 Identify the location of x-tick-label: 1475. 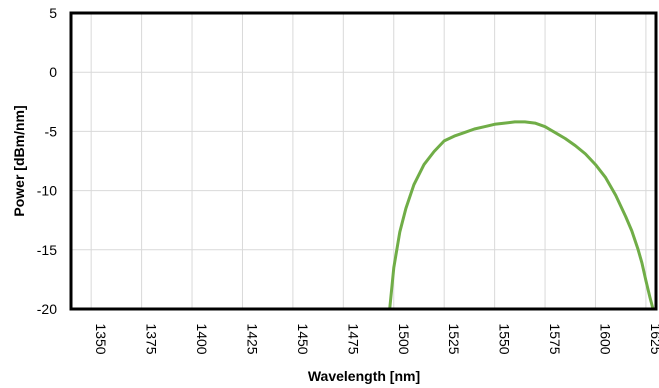
(353, 338).